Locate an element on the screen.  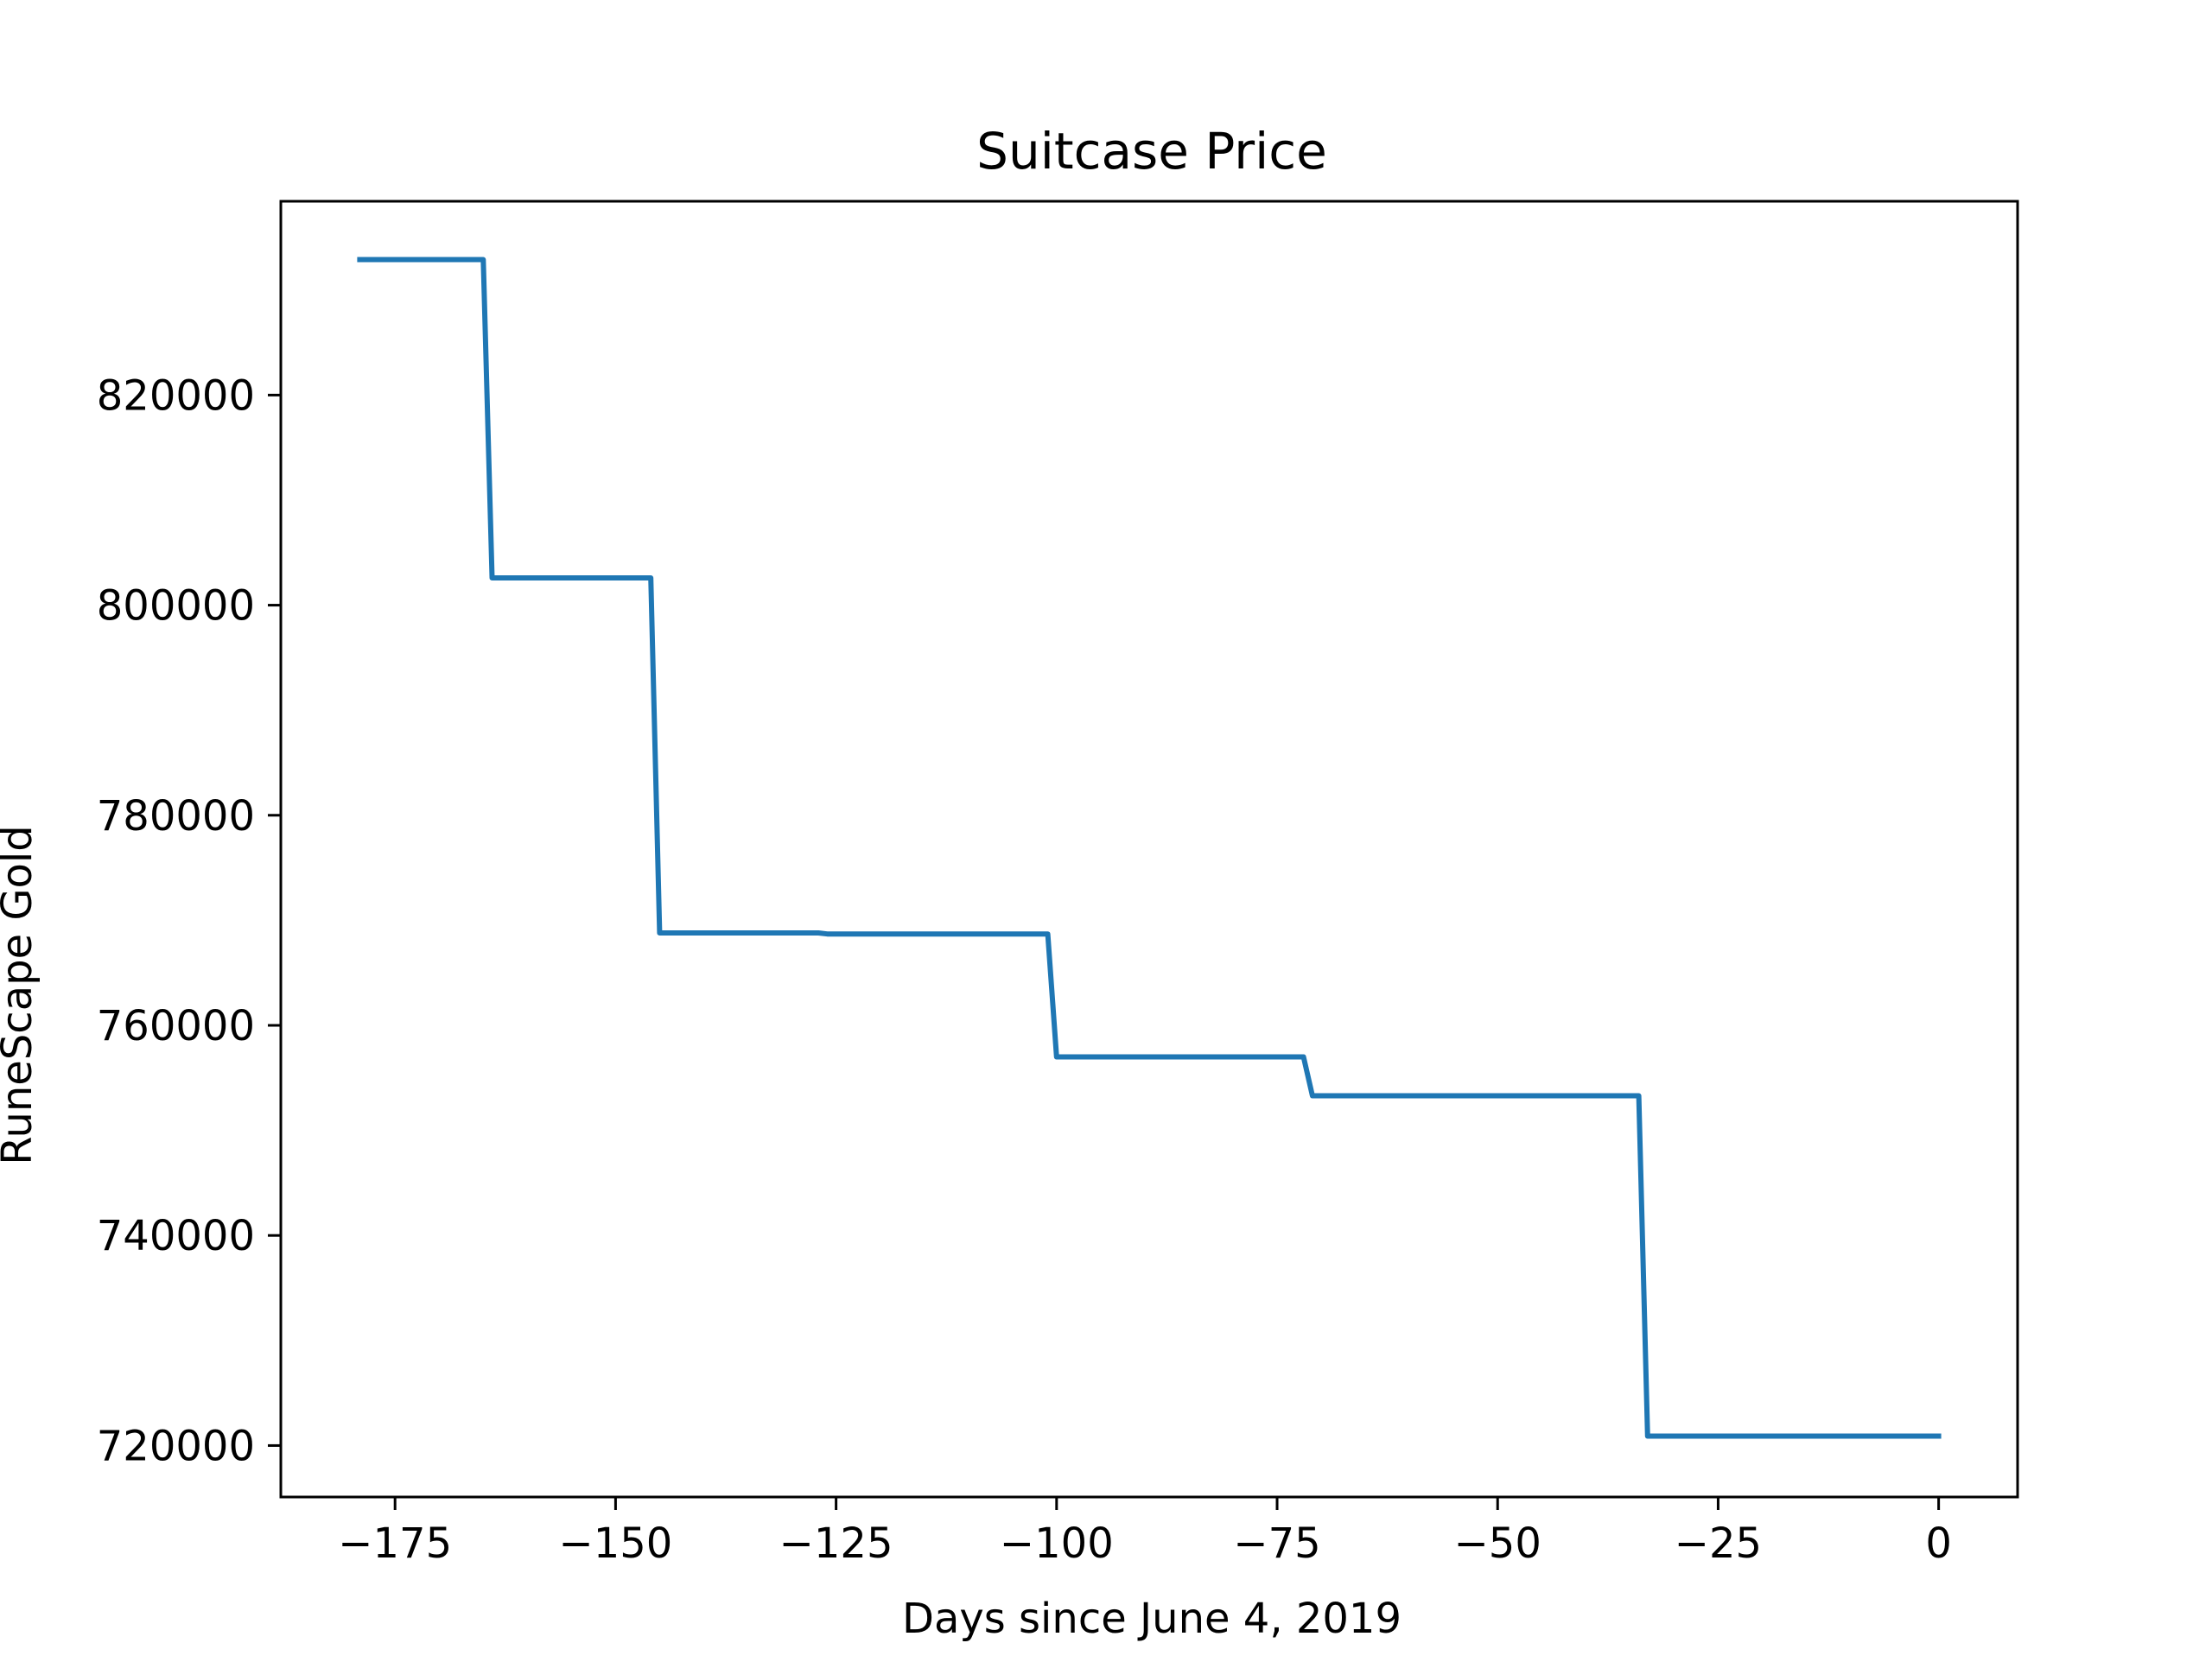
x-tick-label: −25 is located at coordinates (1718, 1543).